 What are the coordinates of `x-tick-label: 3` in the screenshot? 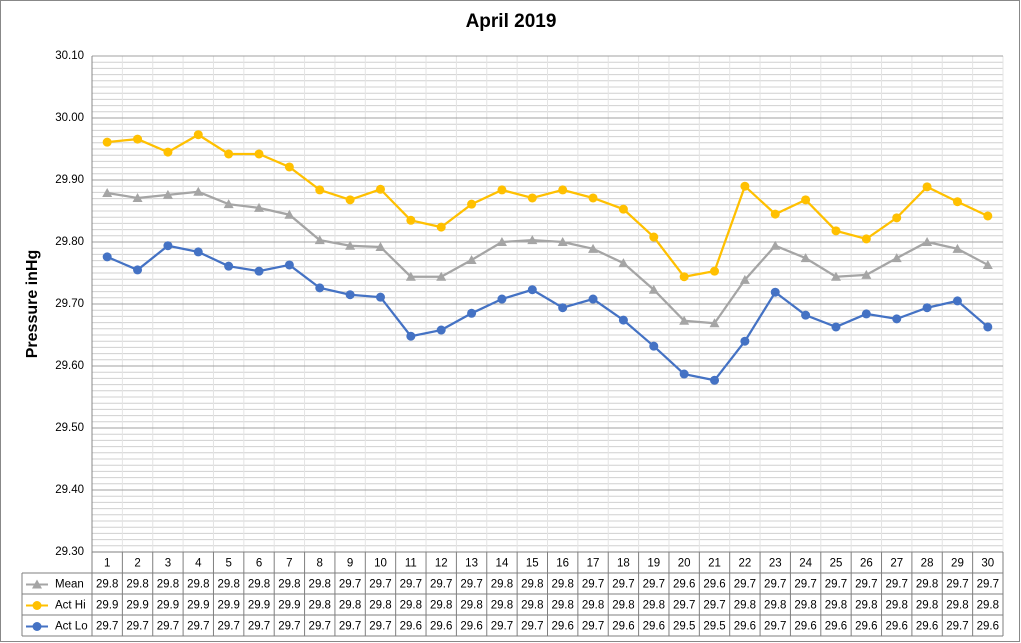 It's located at (168, 564).